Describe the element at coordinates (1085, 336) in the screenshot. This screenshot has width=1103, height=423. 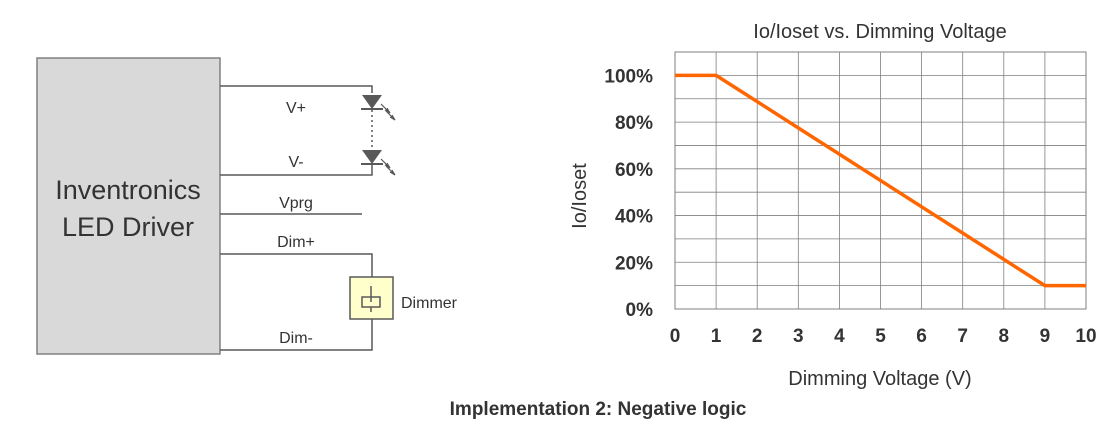
I see `x-tick-label: 10` at that location.